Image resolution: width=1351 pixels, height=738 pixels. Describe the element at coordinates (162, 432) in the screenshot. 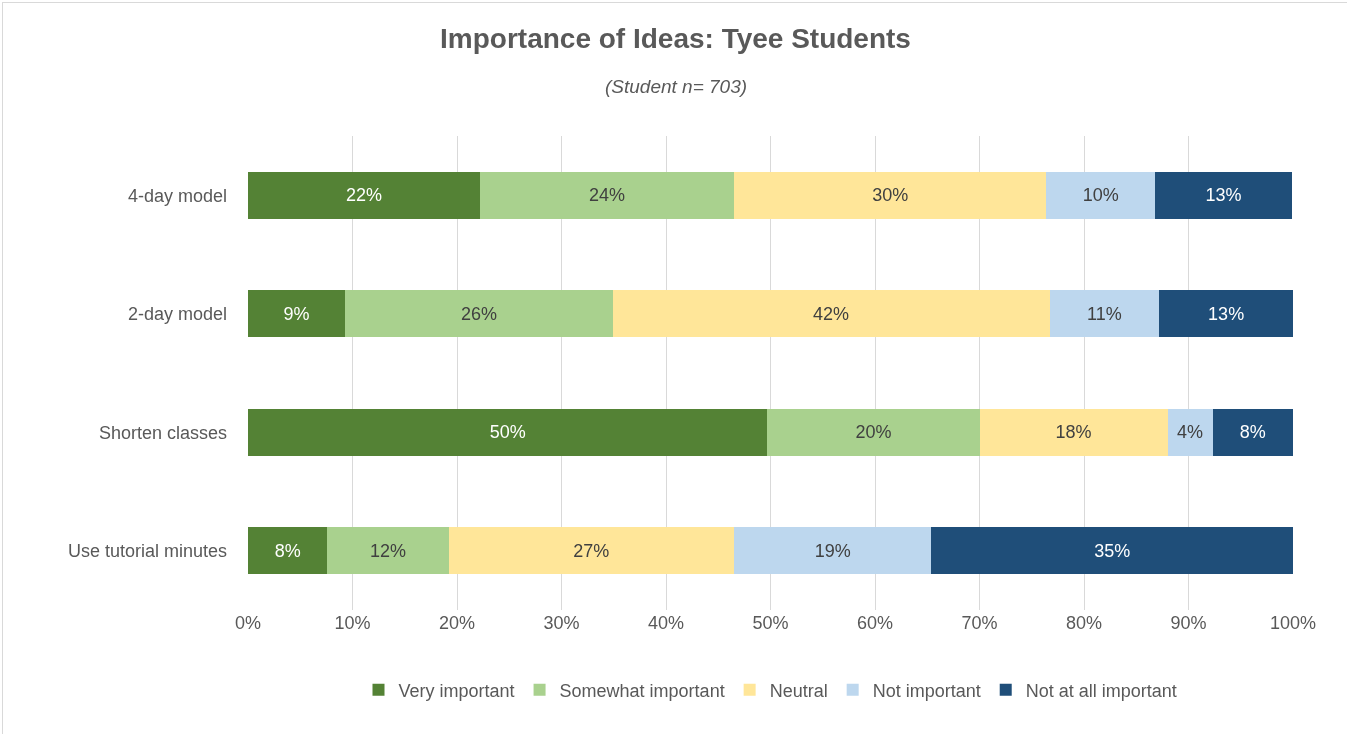

I see `y-tick-label: Shorten classes` at that location.